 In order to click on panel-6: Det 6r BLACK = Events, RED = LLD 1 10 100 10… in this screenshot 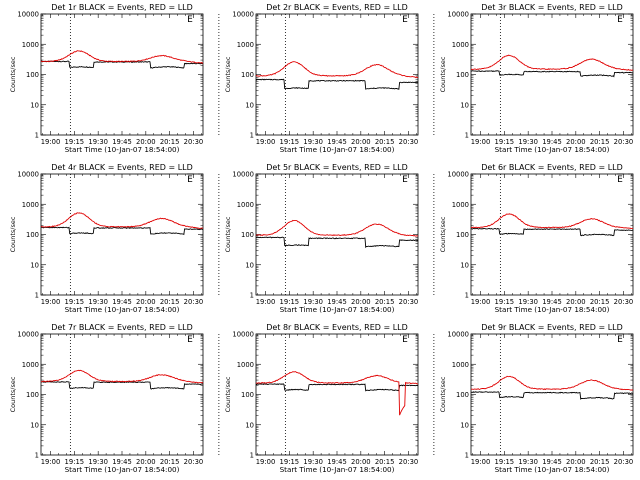, I will do `click(536, 238)`.